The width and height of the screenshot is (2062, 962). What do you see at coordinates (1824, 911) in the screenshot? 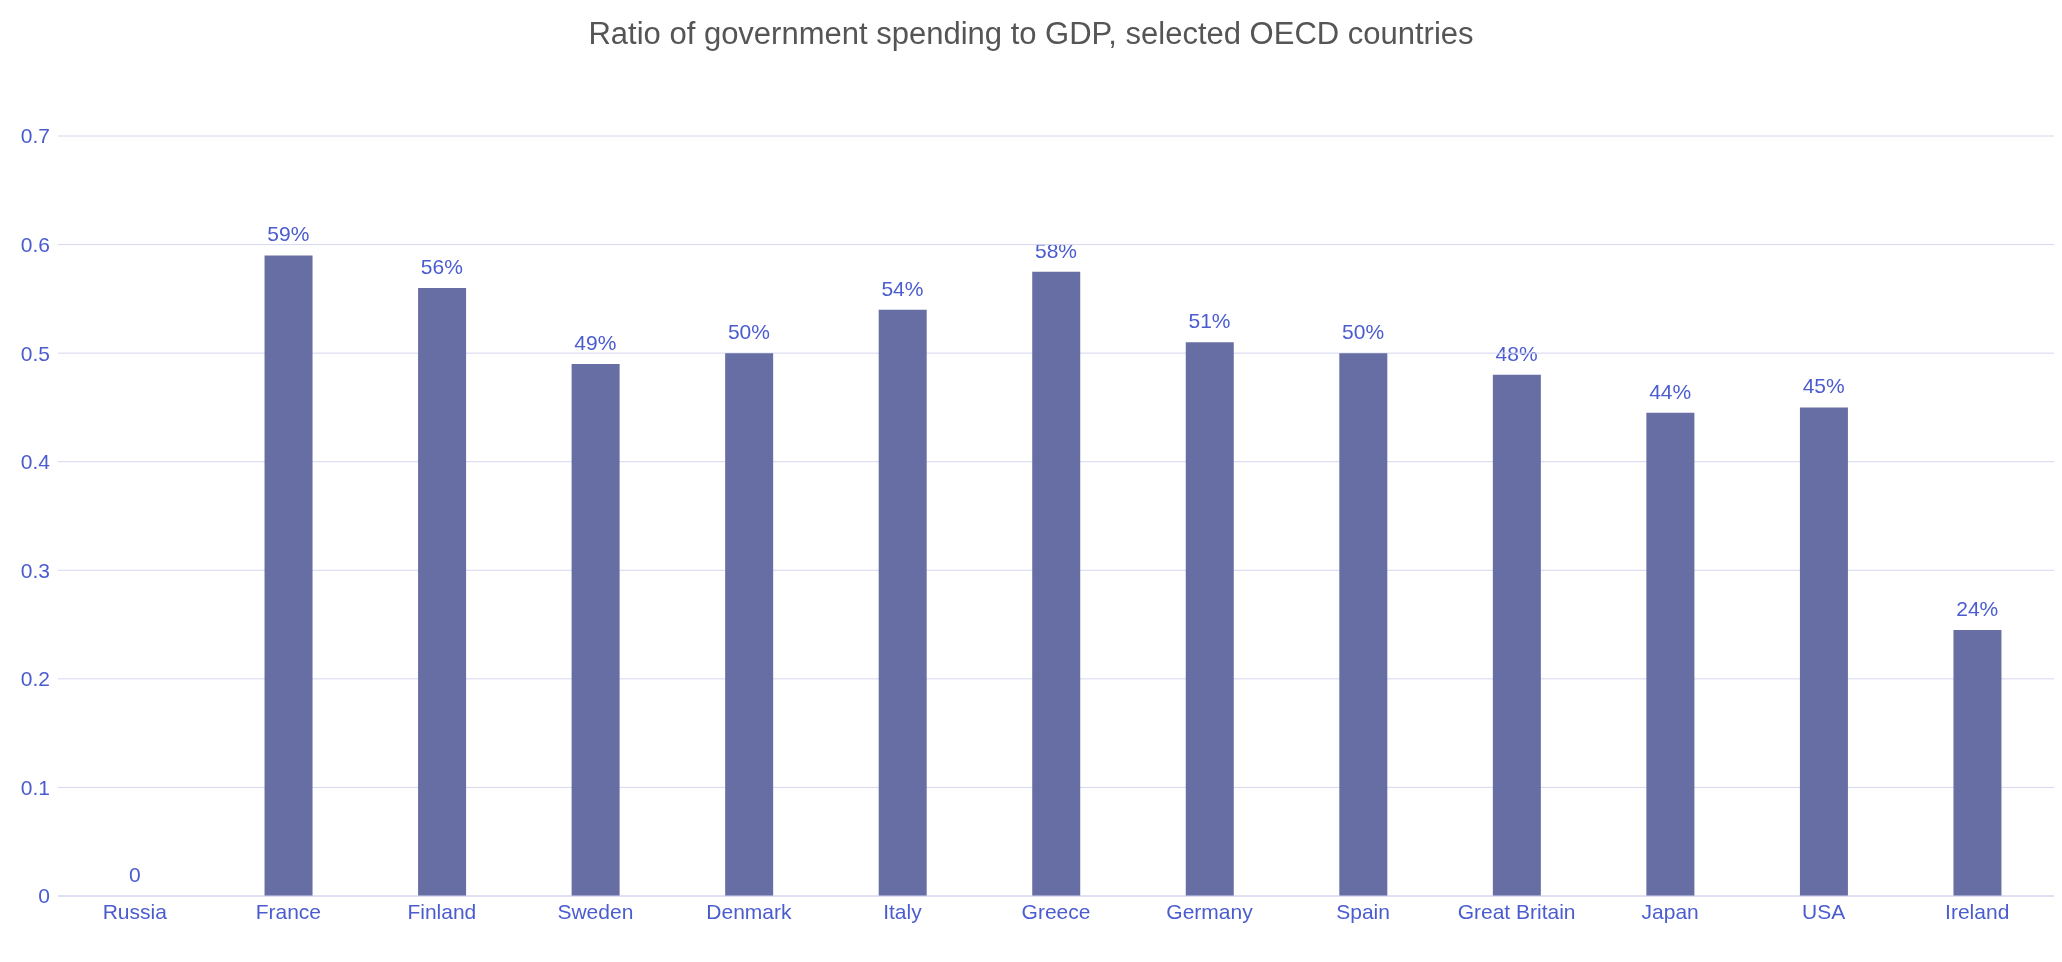
I see `x-tick-label: USA` at bounding box center [1824, 911].